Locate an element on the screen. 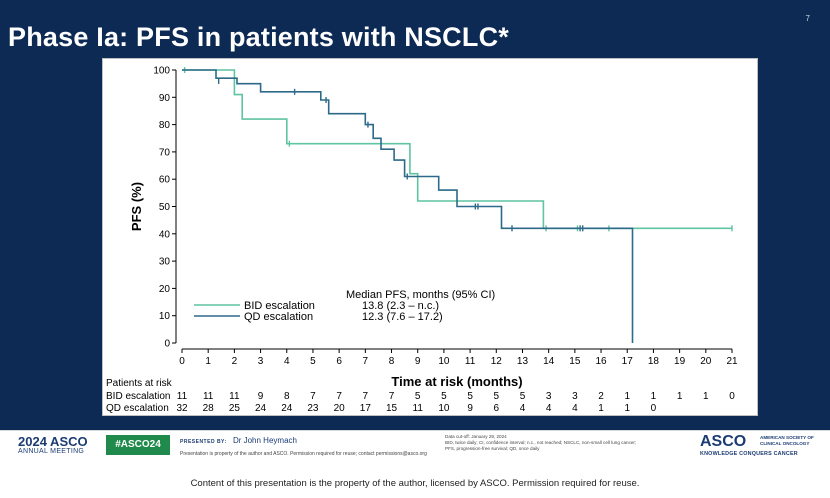 The height and width of the screenshot is (498, 830). y-tick-label: 80 is located at coordinates (165, 125).